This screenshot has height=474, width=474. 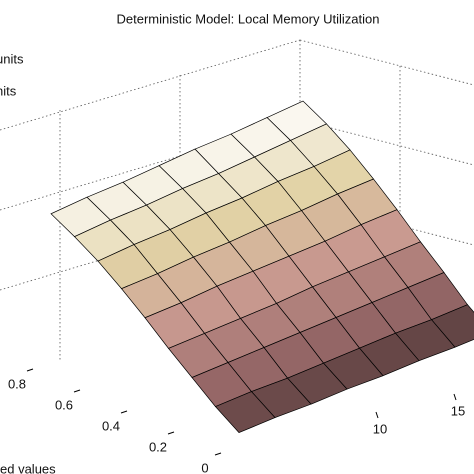 I want to click on x-tick-label: 0, so click(x=204, y=467).